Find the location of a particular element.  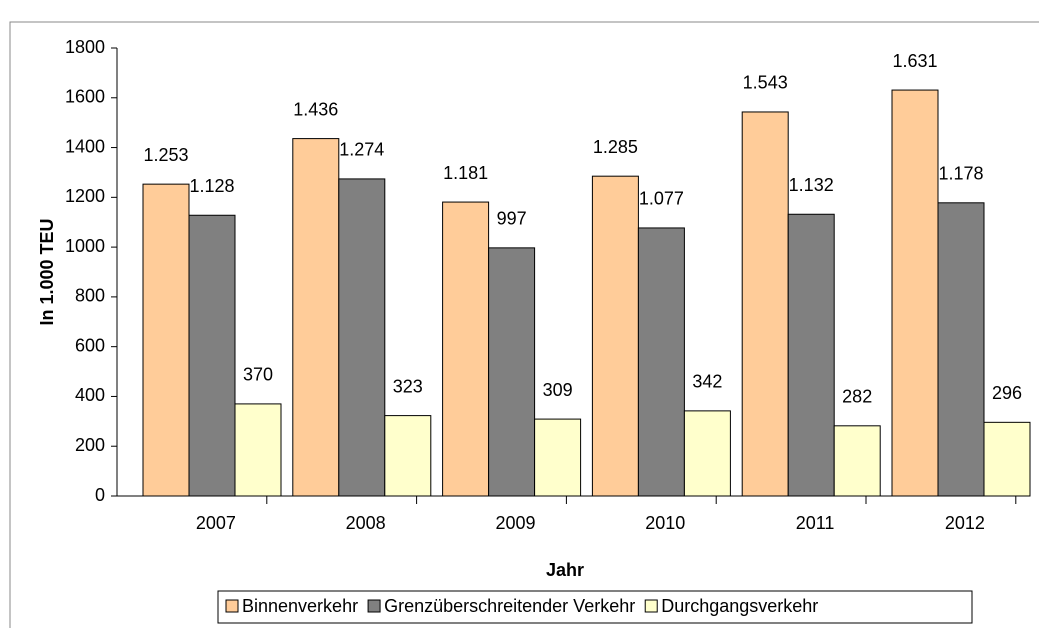

data-label: 370 is located at coordinates (258, 375).